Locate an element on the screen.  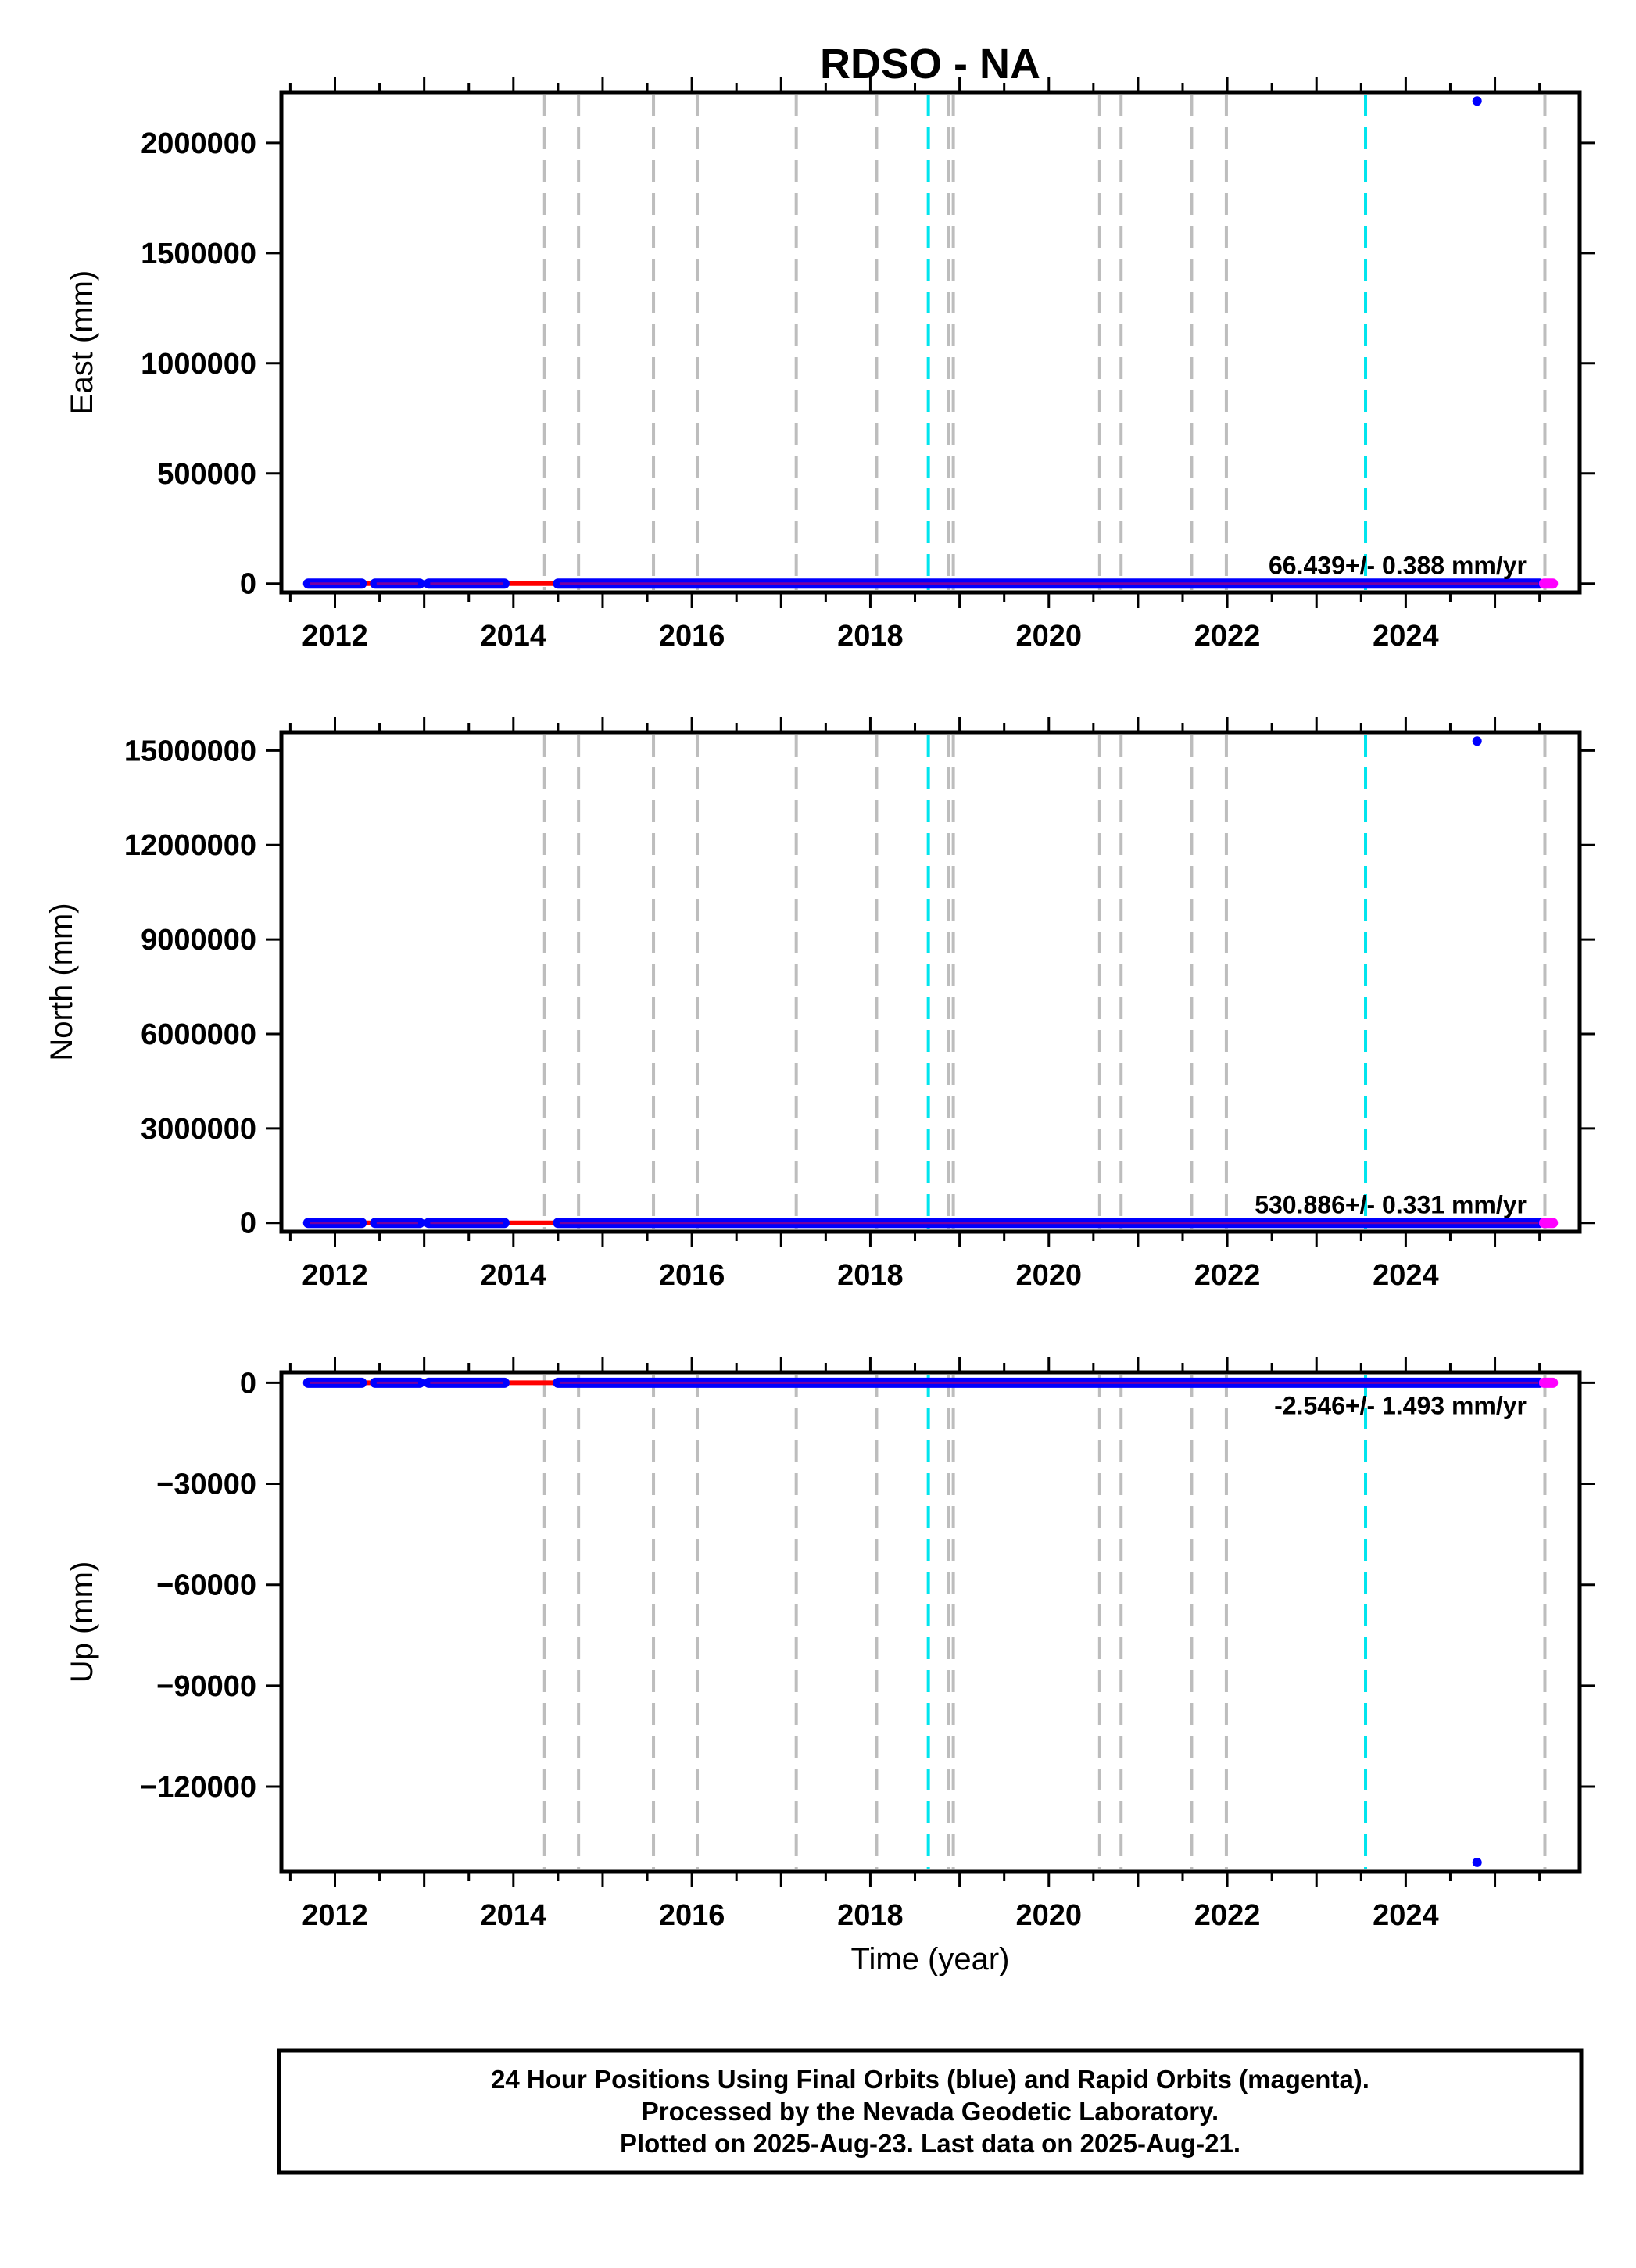
up-y-tick-label-1: −90000 is located at coordinates (206, 1687).